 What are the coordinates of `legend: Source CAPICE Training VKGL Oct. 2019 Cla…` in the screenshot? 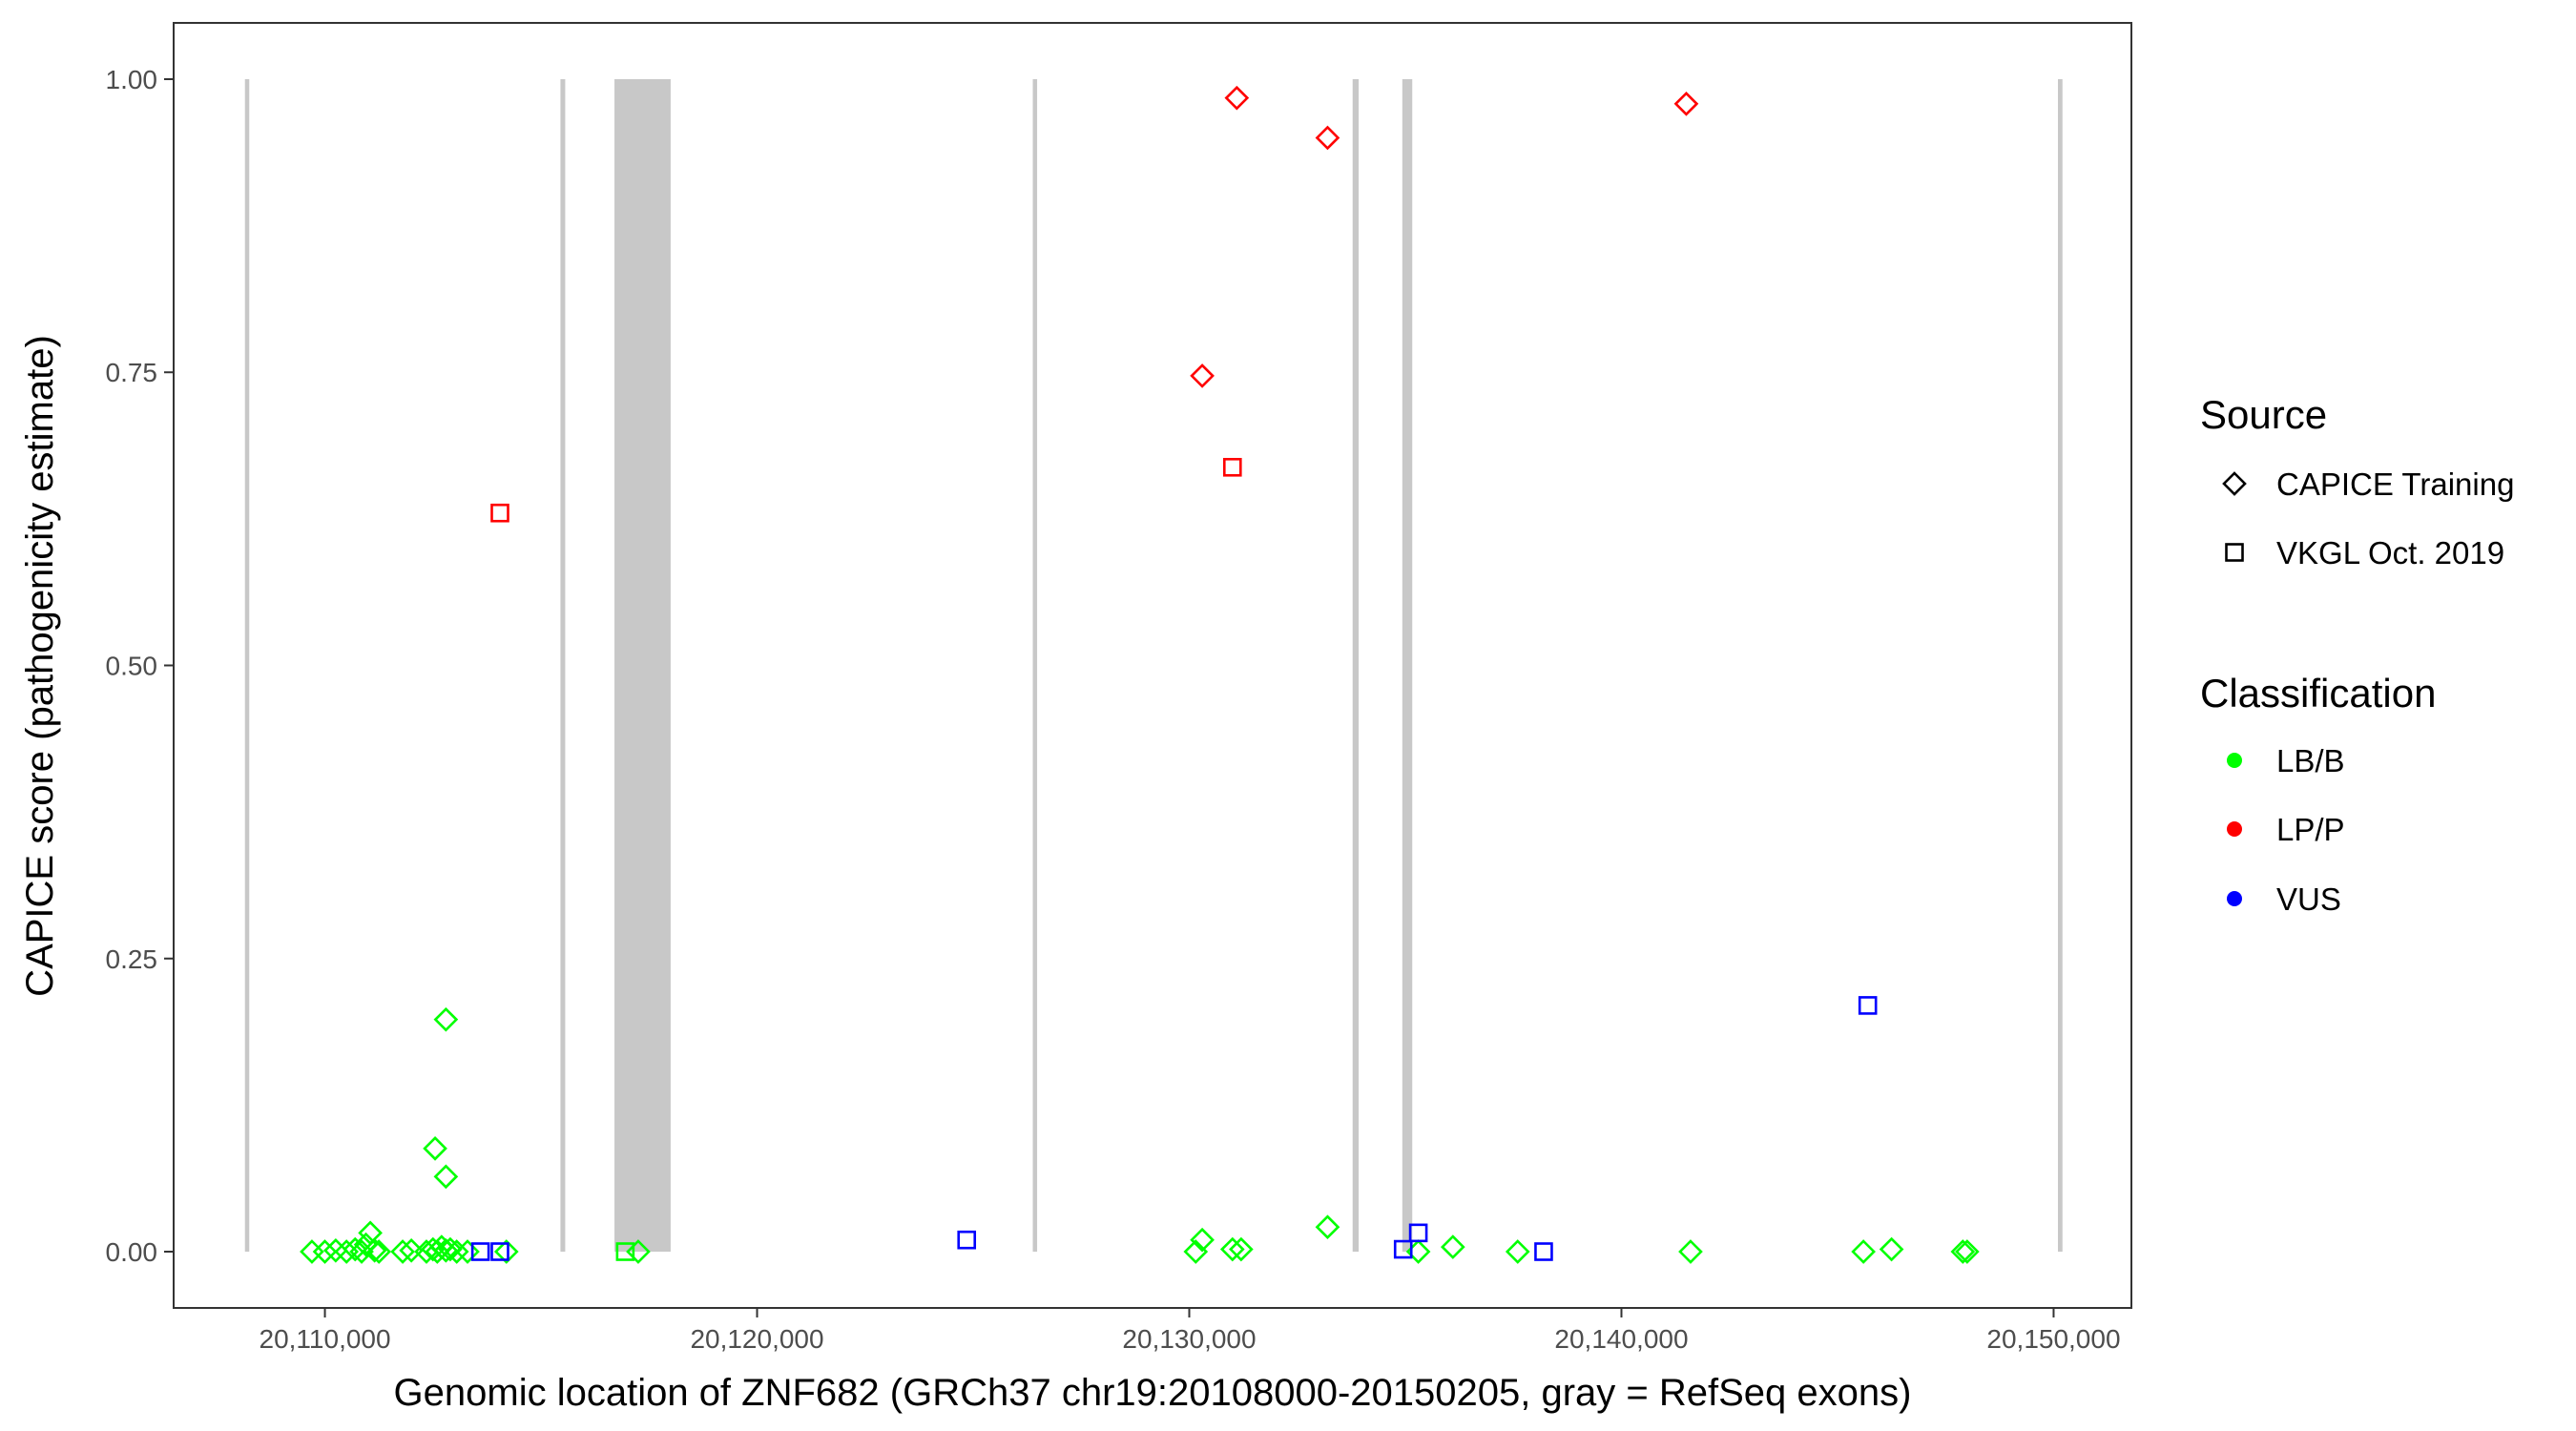 It's located at (2357, 654).